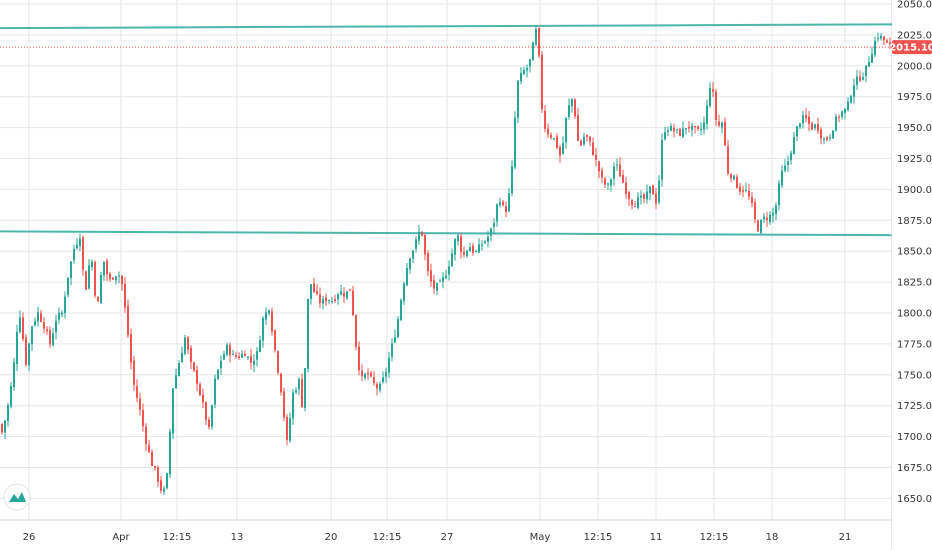 The image size is (932, 550). I want to click on y-tick-label: 1775.00, so click(914, 344).